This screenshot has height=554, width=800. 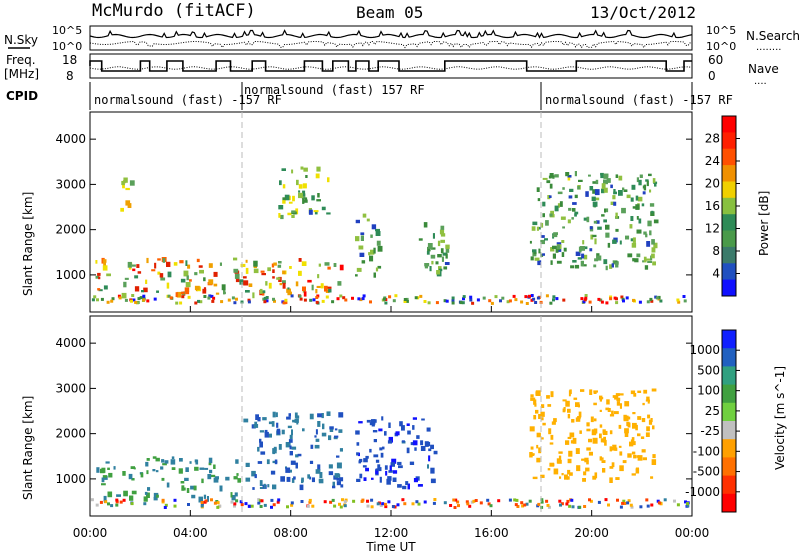 I want to click on noise-left-tick-top: 10^5, so click(x=67, y=30).